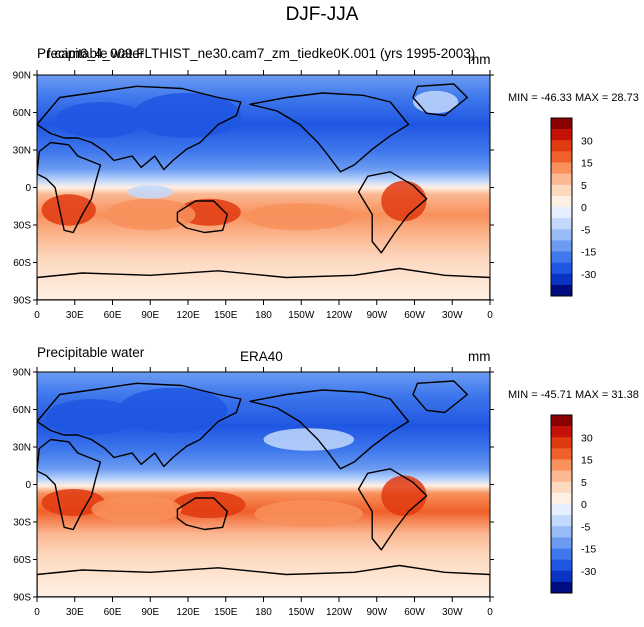 The image size is (644, 627). What do you see at coordinates (479, 356) in the screenshot?
I see `panel2-units: mm` at bounding box center [479, 356].